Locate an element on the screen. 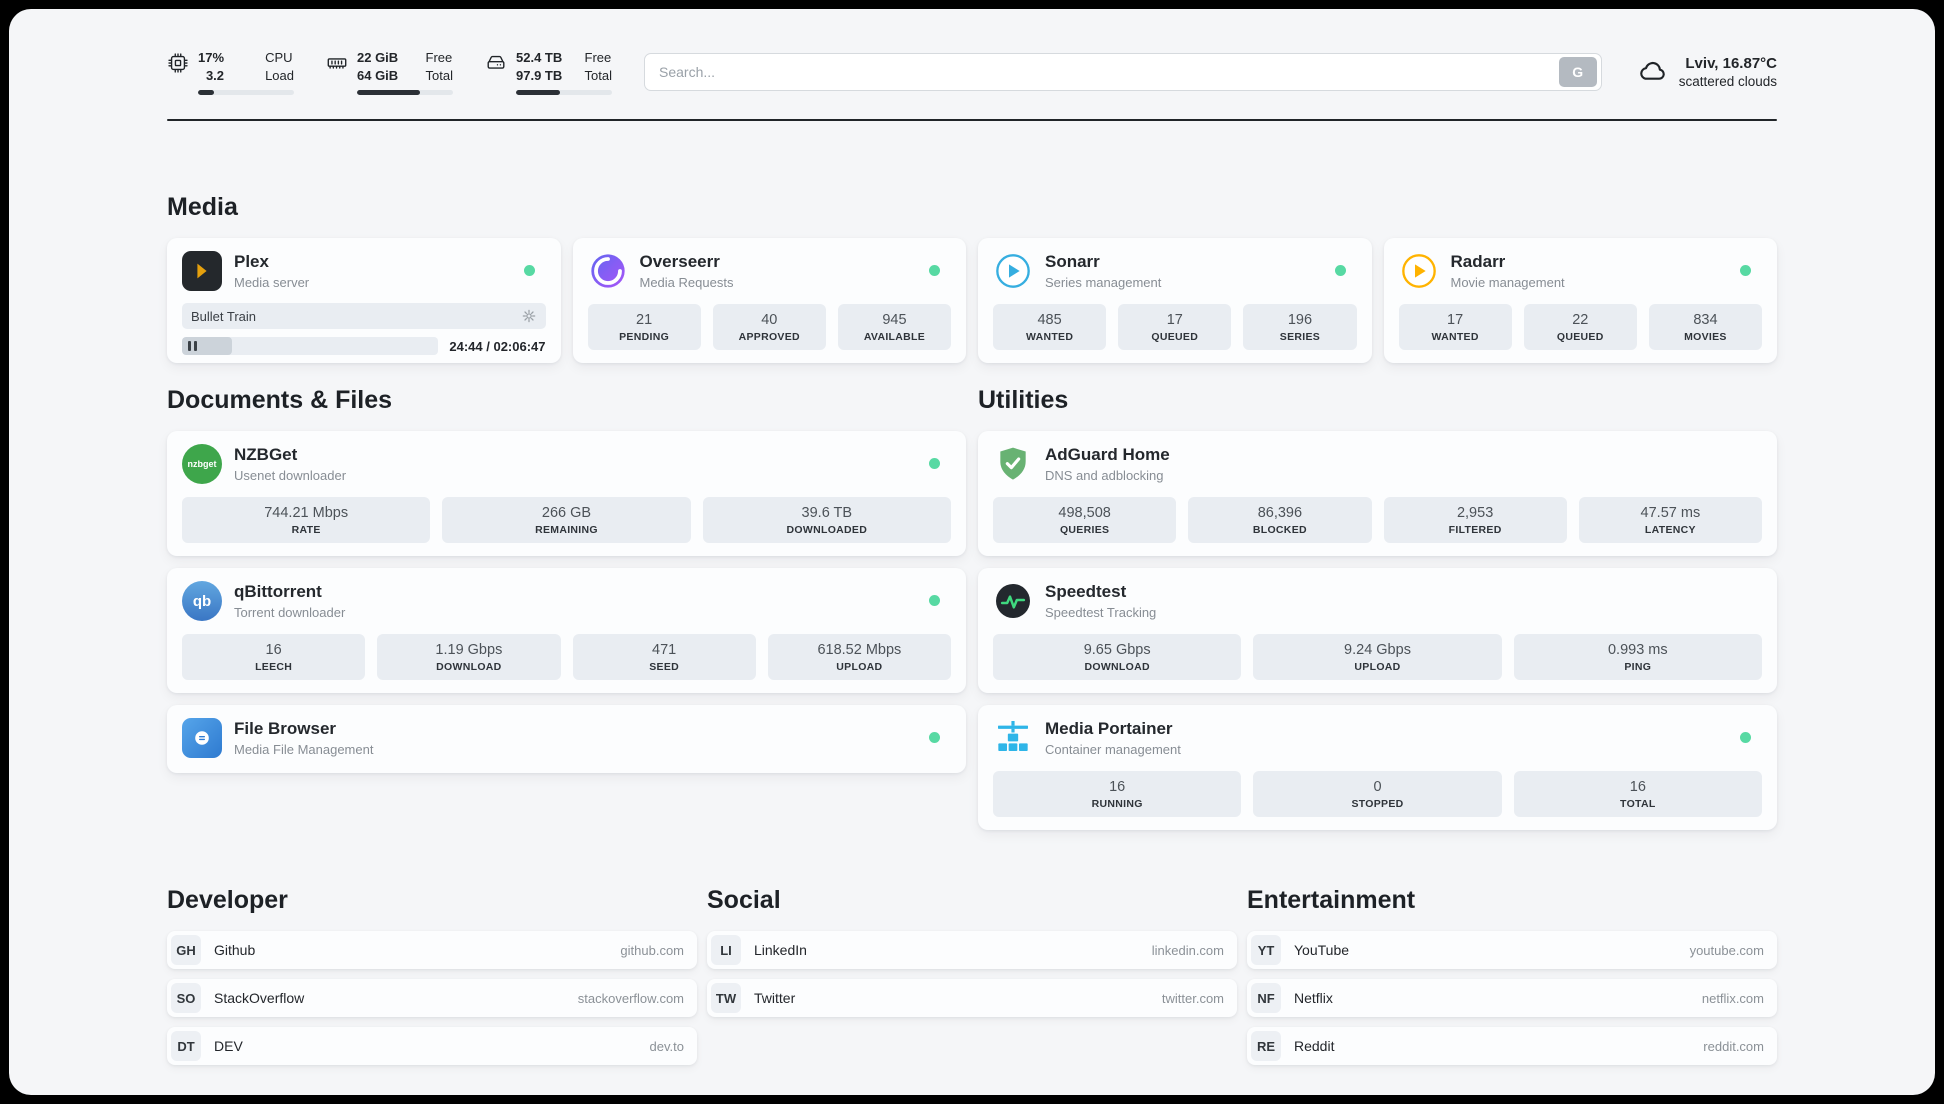 The width and height of the screenshot is (1944, 1104). search-input is located at coordinates (1123, 72).